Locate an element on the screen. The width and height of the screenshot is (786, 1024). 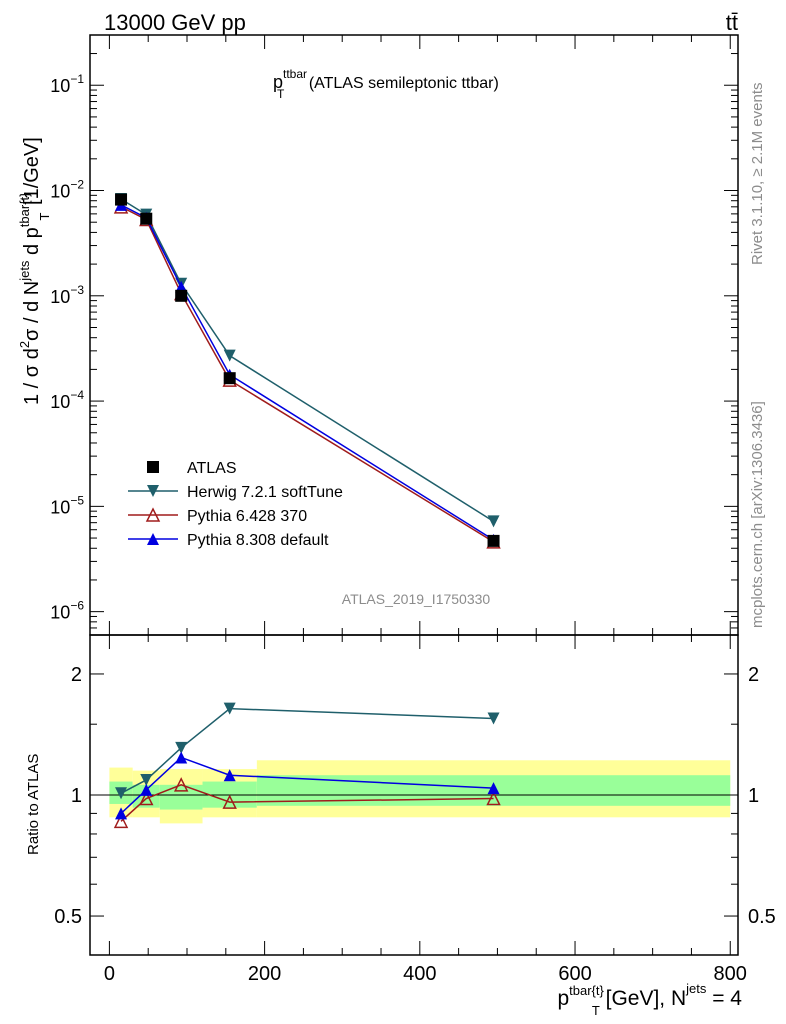
legend-label: Herwig 7.2.1 softTune is located at coordinates (265, 492).